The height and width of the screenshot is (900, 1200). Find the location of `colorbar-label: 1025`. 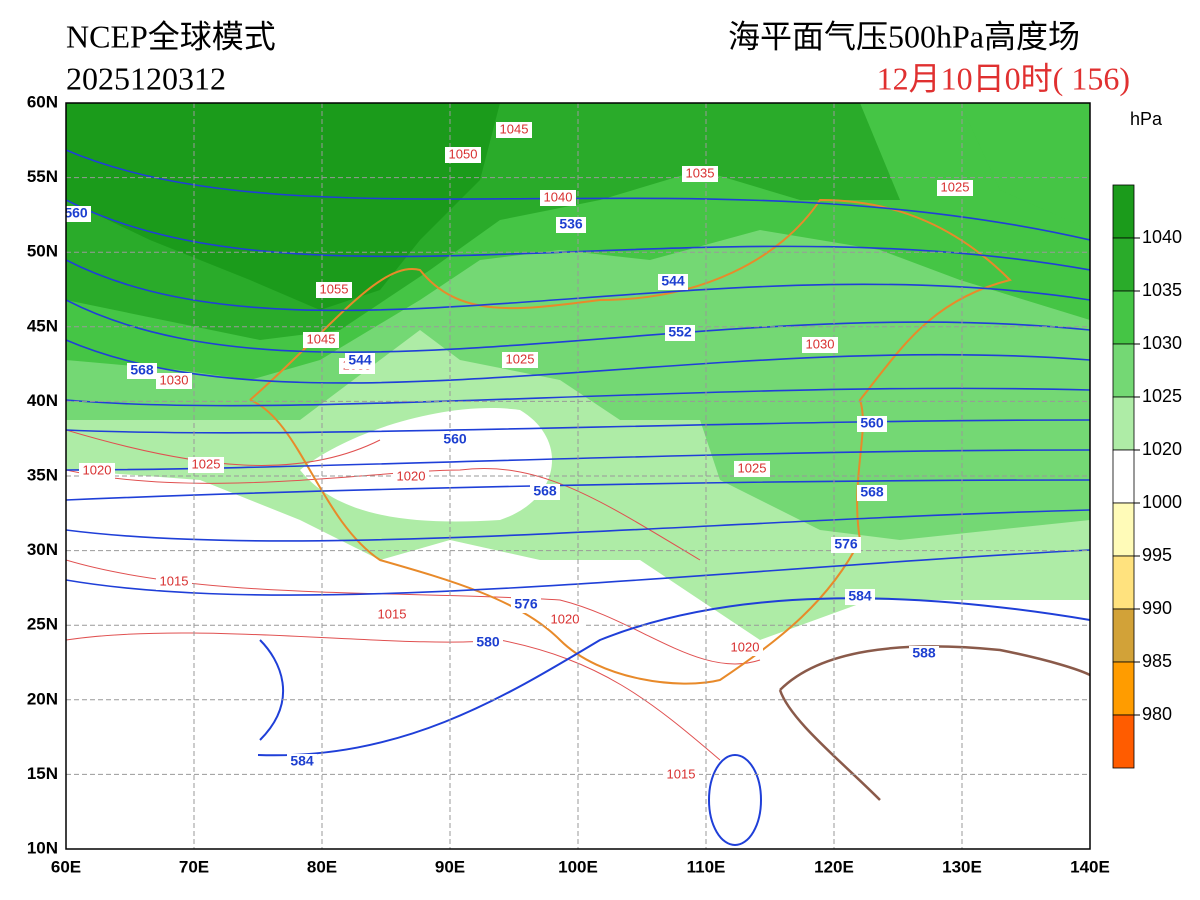

colorbar-label: 1025 is located at coordinates (1162, 396).